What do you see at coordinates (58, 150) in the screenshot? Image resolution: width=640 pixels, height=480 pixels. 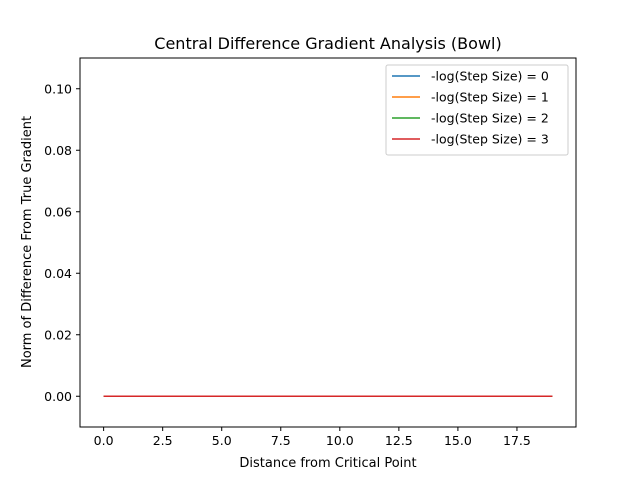 I see `y-tick-label: 0.08` at bounding box center [58, 150].